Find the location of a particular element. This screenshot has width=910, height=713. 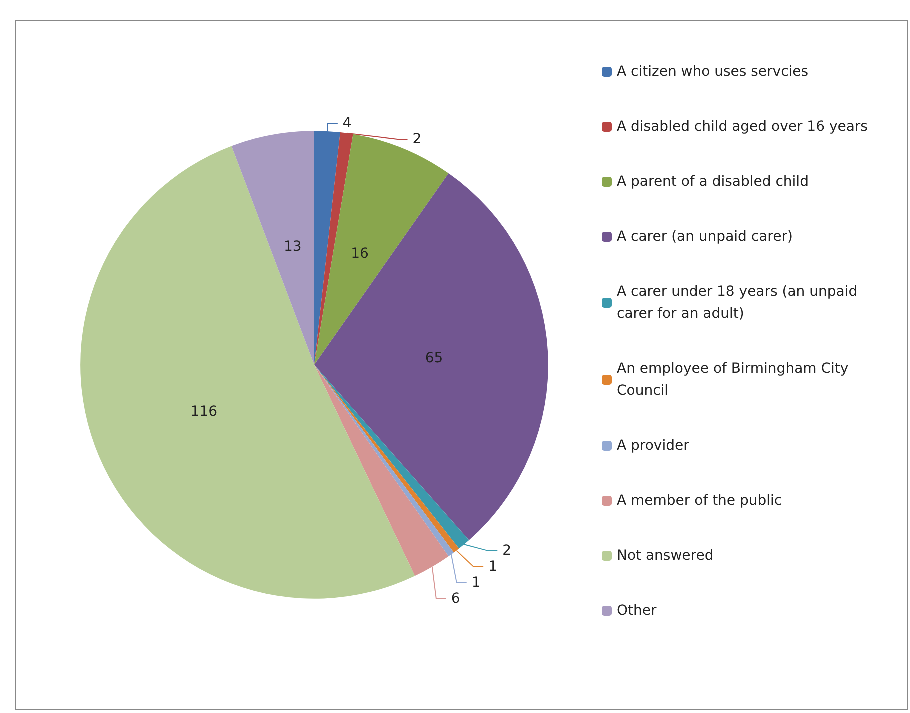

legend-label: An employee of Birmingham City Council is located at coordinates (735, 380).